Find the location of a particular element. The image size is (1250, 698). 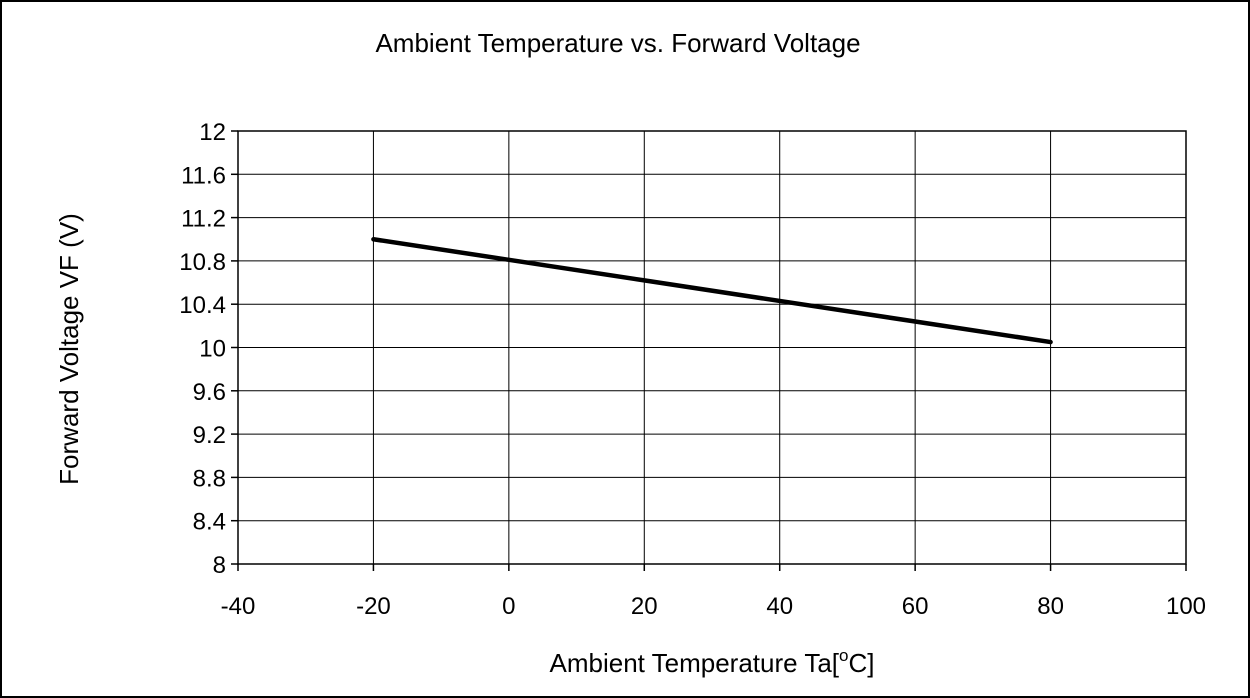

x-tick-label: 40 is located at coordinates (779, 606).